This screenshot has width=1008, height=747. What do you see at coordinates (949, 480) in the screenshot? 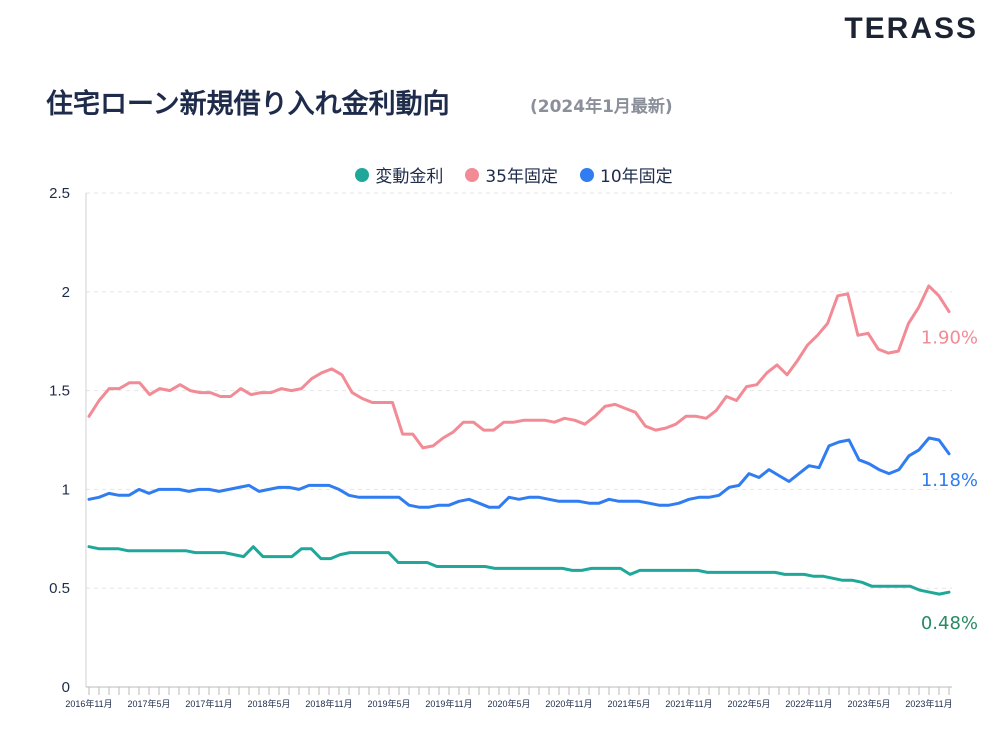
I see `end-value-label-2: 1.18%` at bounding box center [949, 480].